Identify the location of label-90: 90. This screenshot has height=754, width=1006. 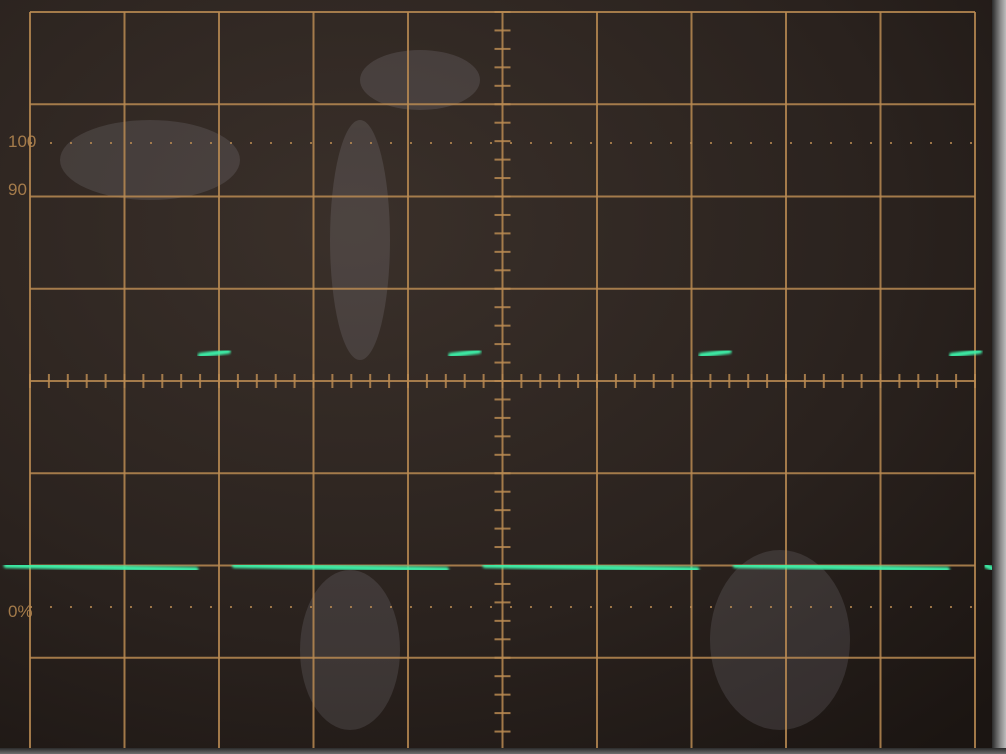
(17, 189).